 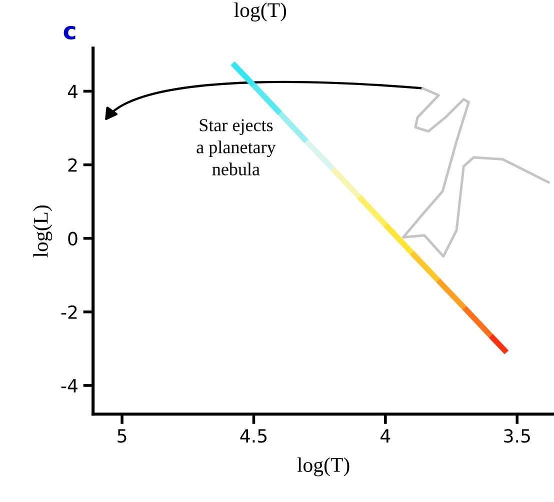 What do you see at coordinates (323, 466) in the screenshot?
I see `x-axis-title: log(T)` at bounding box center [323, 466].